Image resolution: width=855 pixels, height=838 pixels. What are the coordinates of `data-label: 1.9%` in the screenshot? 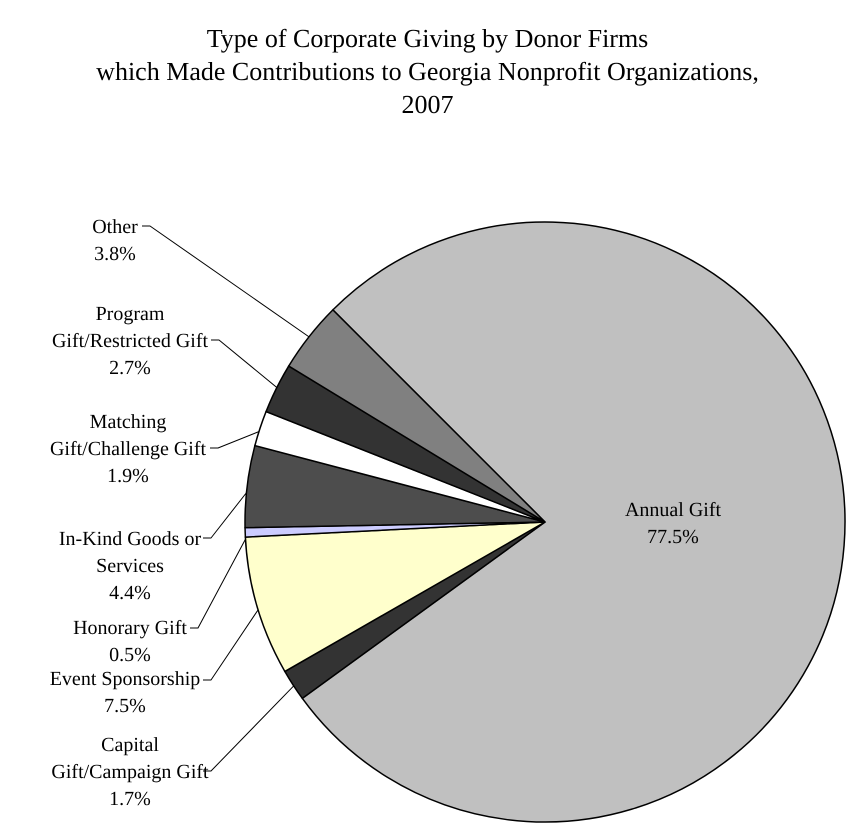 It's located at (128, 476).